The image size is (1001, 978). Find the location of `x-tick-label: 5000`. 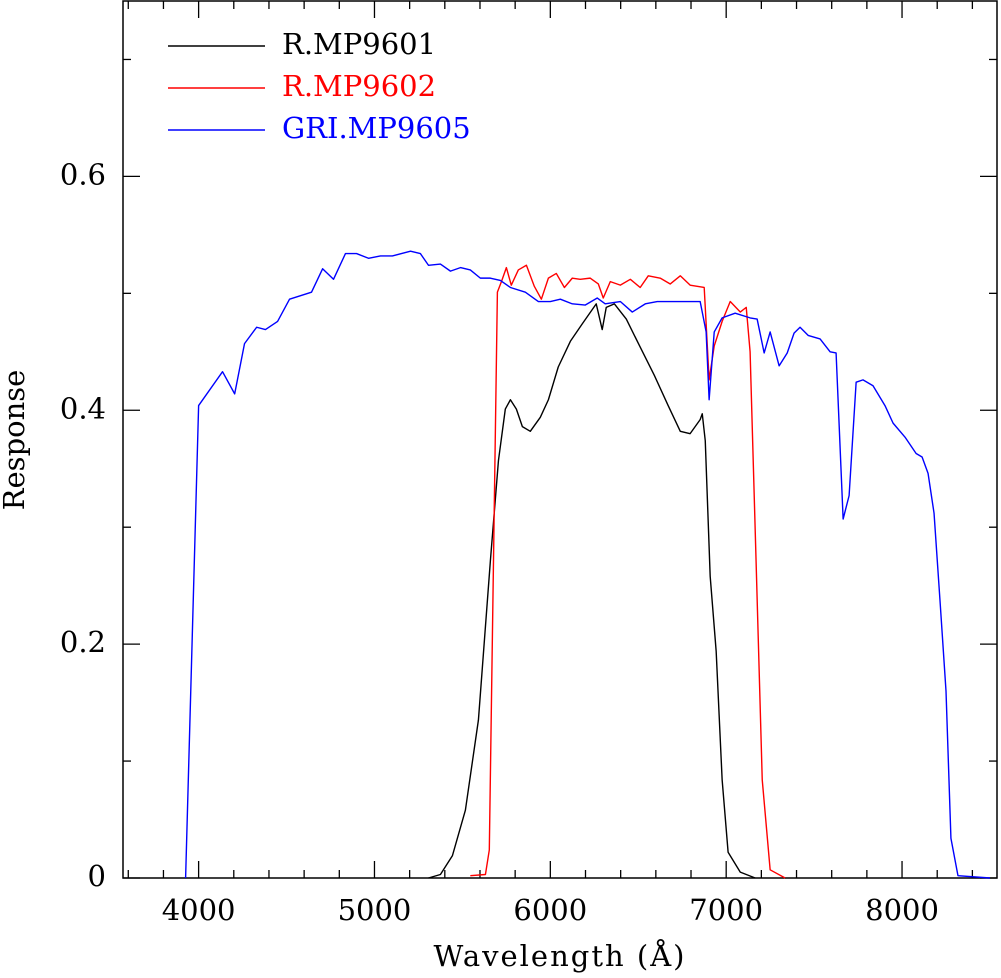

x-tick-label: 5000 is located at coordinates (375, 910).